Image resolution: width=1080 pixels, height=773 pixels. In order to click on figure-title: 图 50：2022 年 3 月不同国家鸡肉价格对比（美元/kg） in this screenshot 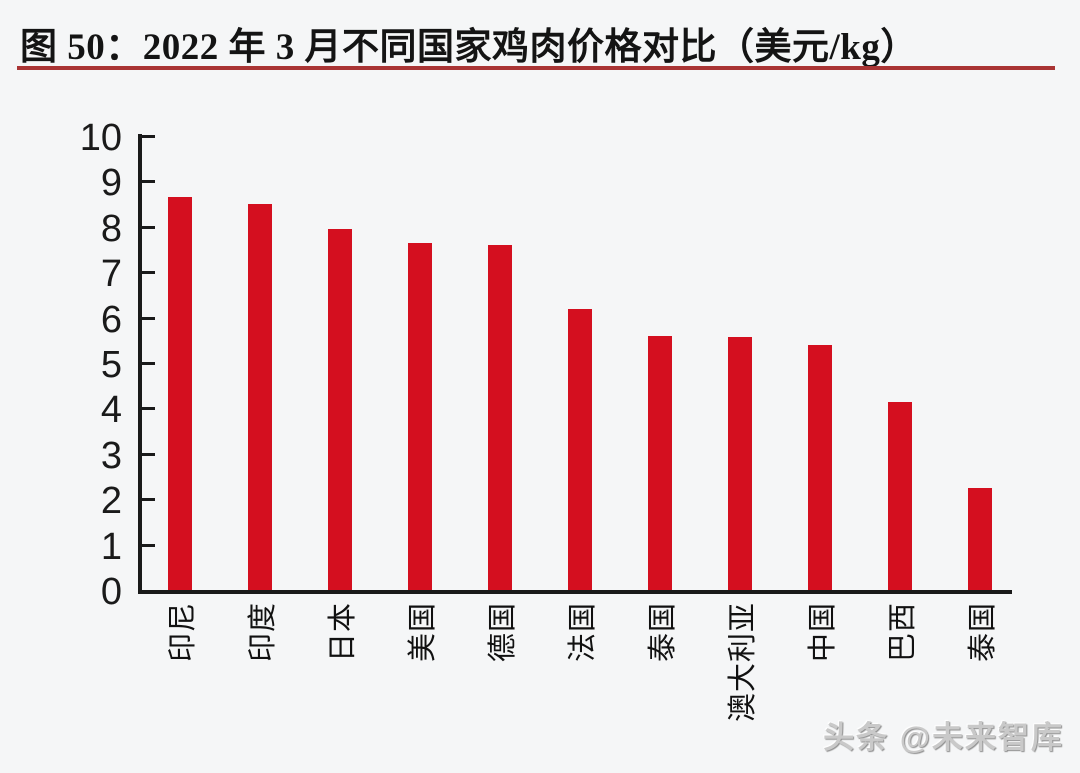, I will do `click(469, 47)`.